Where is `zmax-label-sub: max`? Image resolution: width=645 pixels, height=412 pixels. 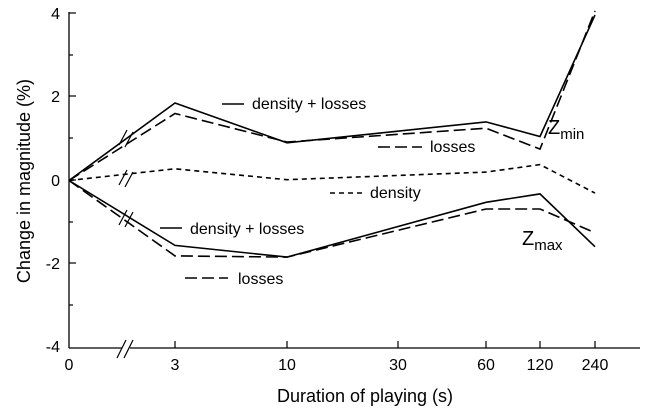
zmax-label-sub: max is located at coordinates (548, 245).